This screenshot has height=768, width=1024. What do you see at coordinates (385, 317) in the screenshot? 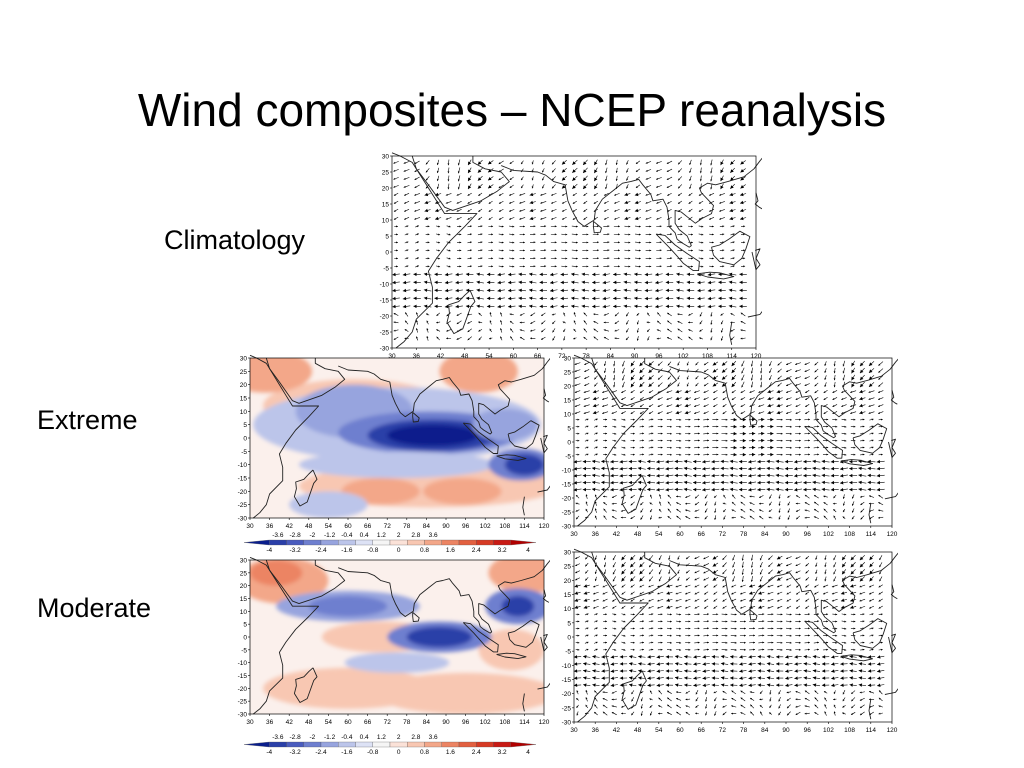
I see `lat-tick-label: -20` at bounding box center [385, 317].